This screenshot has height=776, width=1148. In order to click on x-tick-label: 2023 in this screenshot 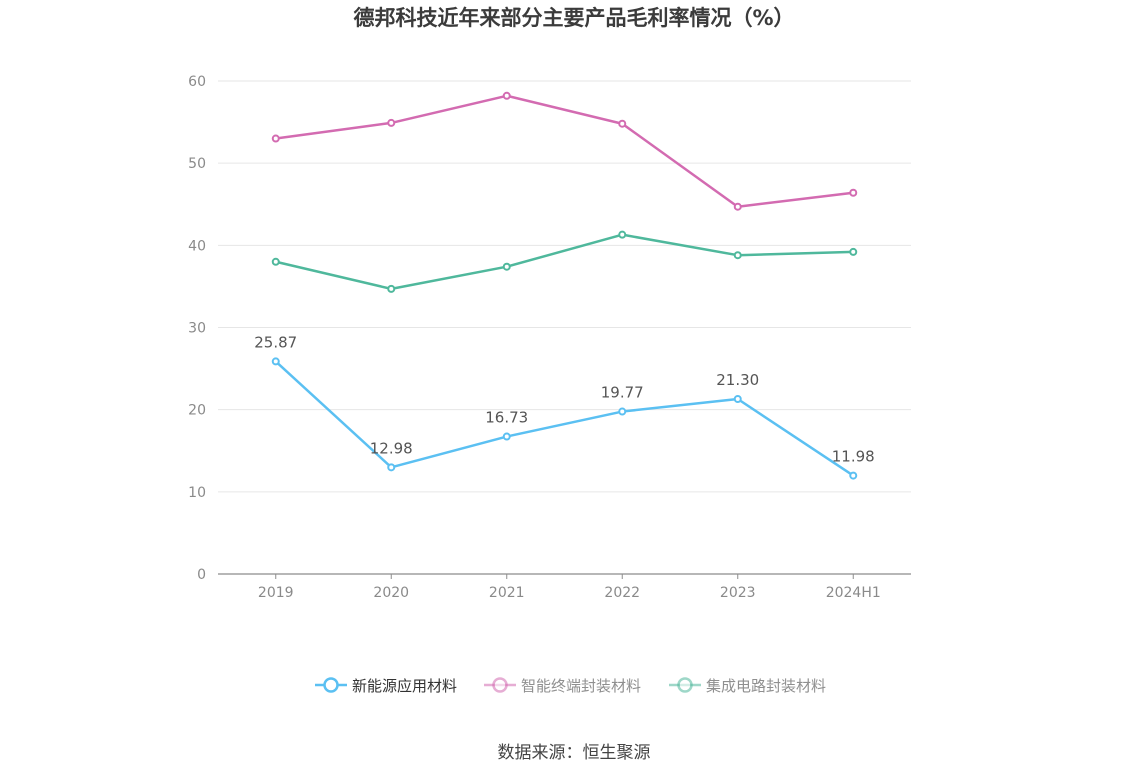, I will do `click(738, 593)`.